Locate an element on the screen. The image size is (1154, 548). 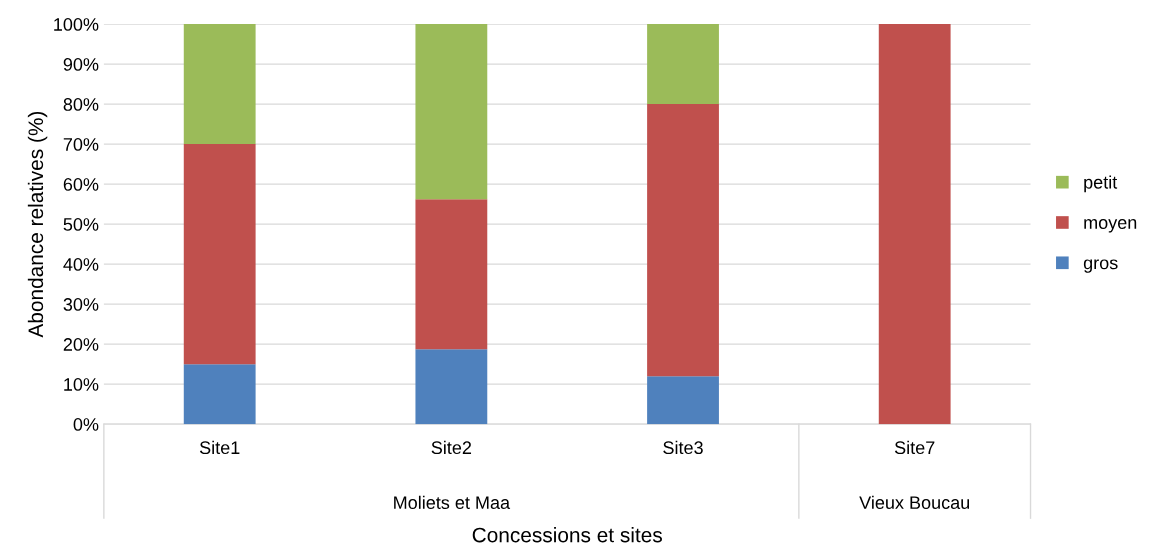
y-tick-label: 80% is located at coordinates (81, 104).